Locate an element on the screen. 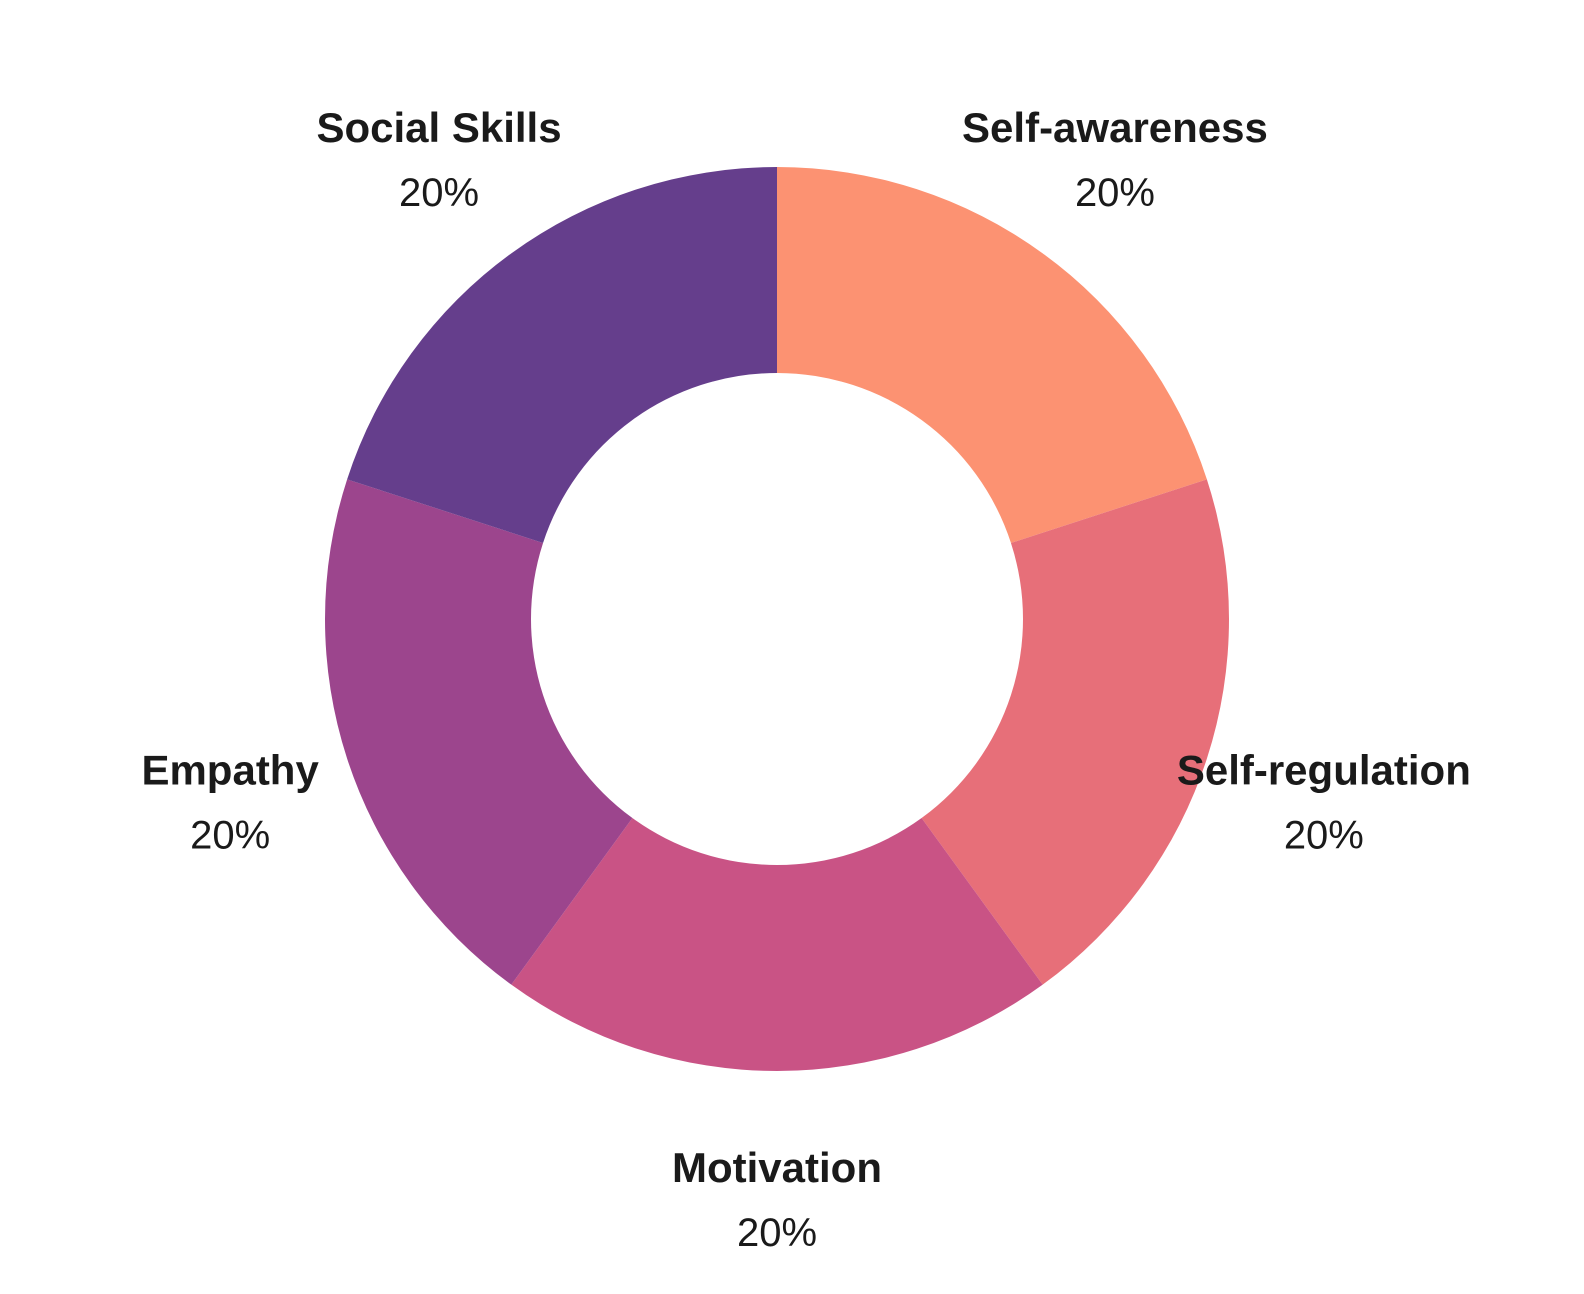 This screenshot has height=1294, width=1584. donut-slice-self-awareness is located at coordinates (992, 355).